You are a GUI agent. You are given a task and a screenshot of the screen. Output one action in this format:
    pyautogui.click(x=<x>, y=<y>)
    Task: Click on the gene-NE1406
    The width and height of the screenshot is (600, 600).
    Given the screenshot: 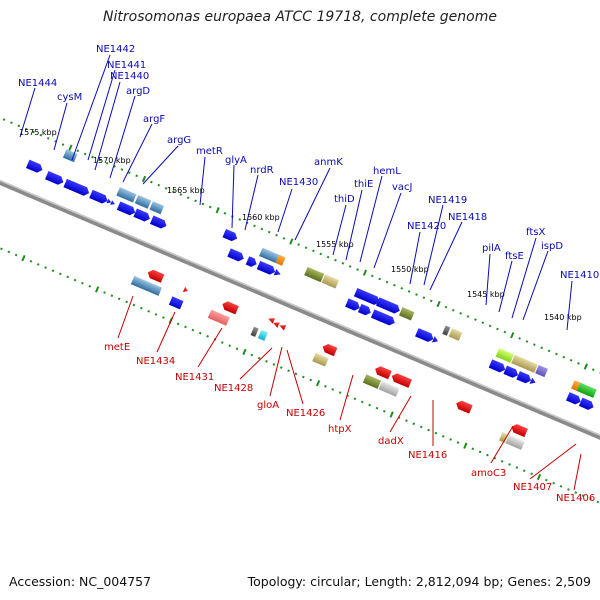 What is the action you would take?
    pyautogui.click(x=504, y=437)
    